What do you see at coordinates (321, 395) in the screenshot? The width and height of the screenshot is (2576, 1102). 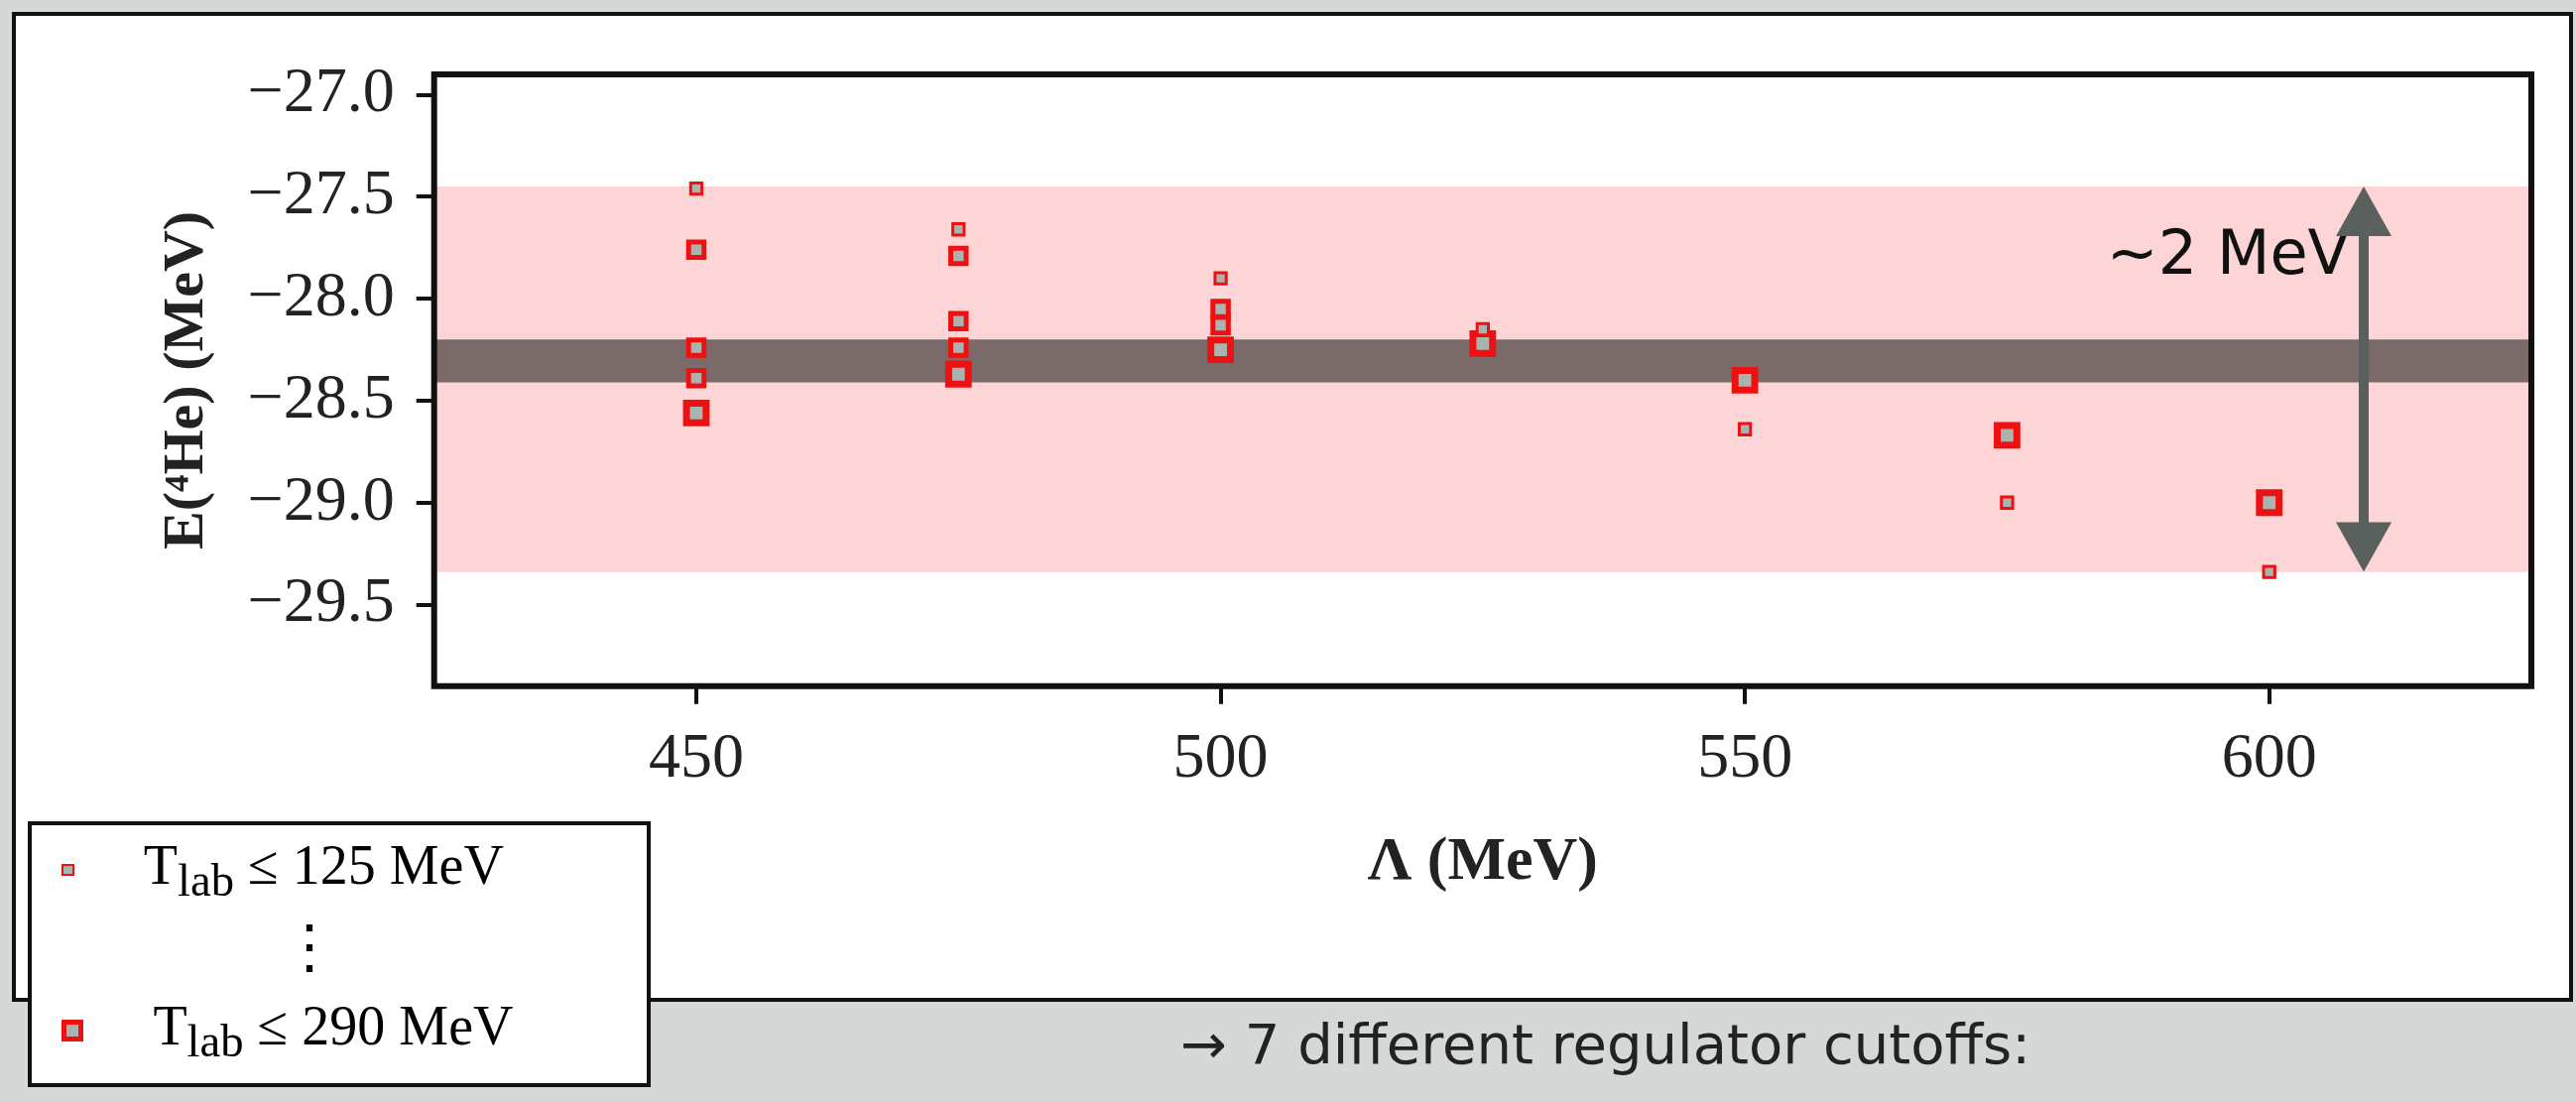 I see `y-tick-label: −28.5` at bounding box center [321, 395].